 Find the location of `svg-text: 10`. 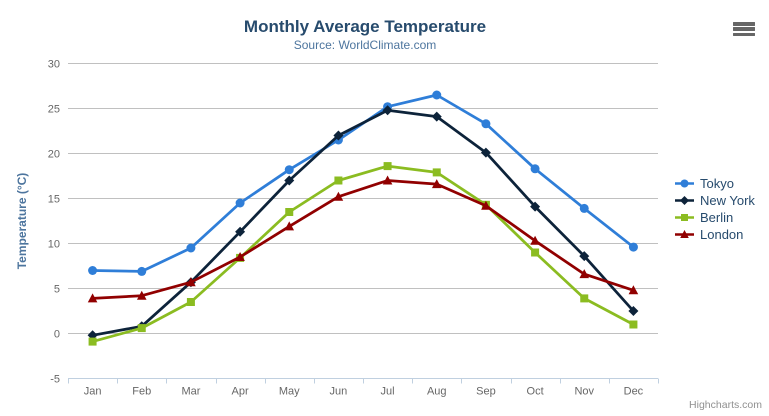

svg-text: 10 is located at coordinates (54, 245).